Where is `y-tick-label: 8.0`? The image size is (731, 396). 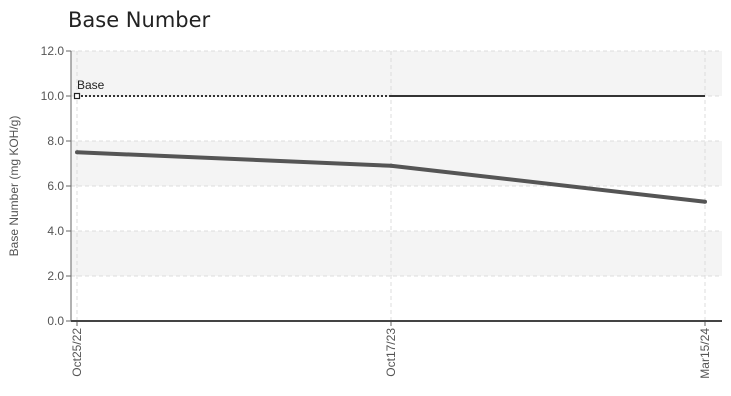 y-tick-label: 8.0 is located at coordinates (55, 141).